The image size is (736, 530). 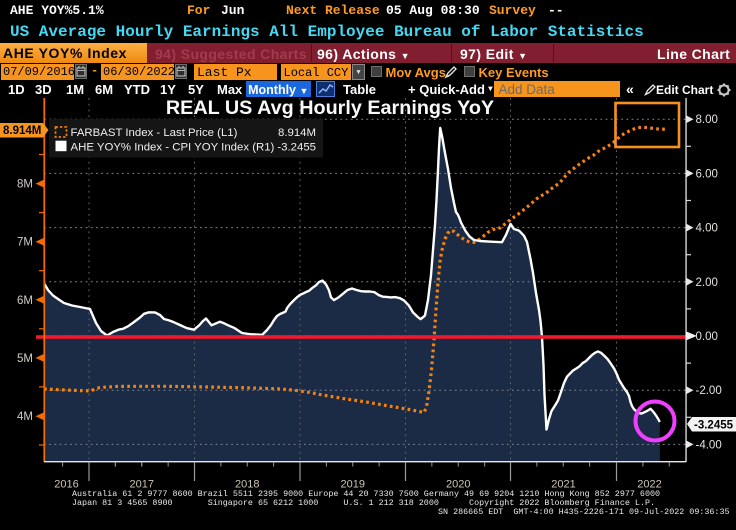 I want to click on svg-text: 2018, so click(x=247, y=485).